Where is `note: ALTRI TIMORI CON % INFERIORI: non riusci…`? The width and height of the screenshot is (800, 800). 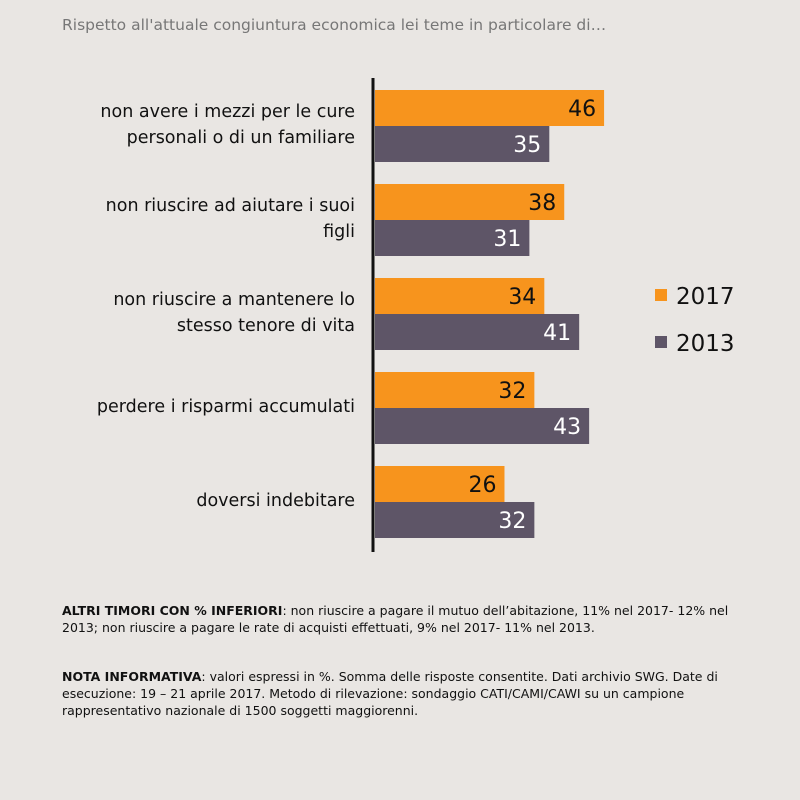 note: ALTRI TIMORI CON % INFERIORI: non riusci… is located at coordinates (412, 619).